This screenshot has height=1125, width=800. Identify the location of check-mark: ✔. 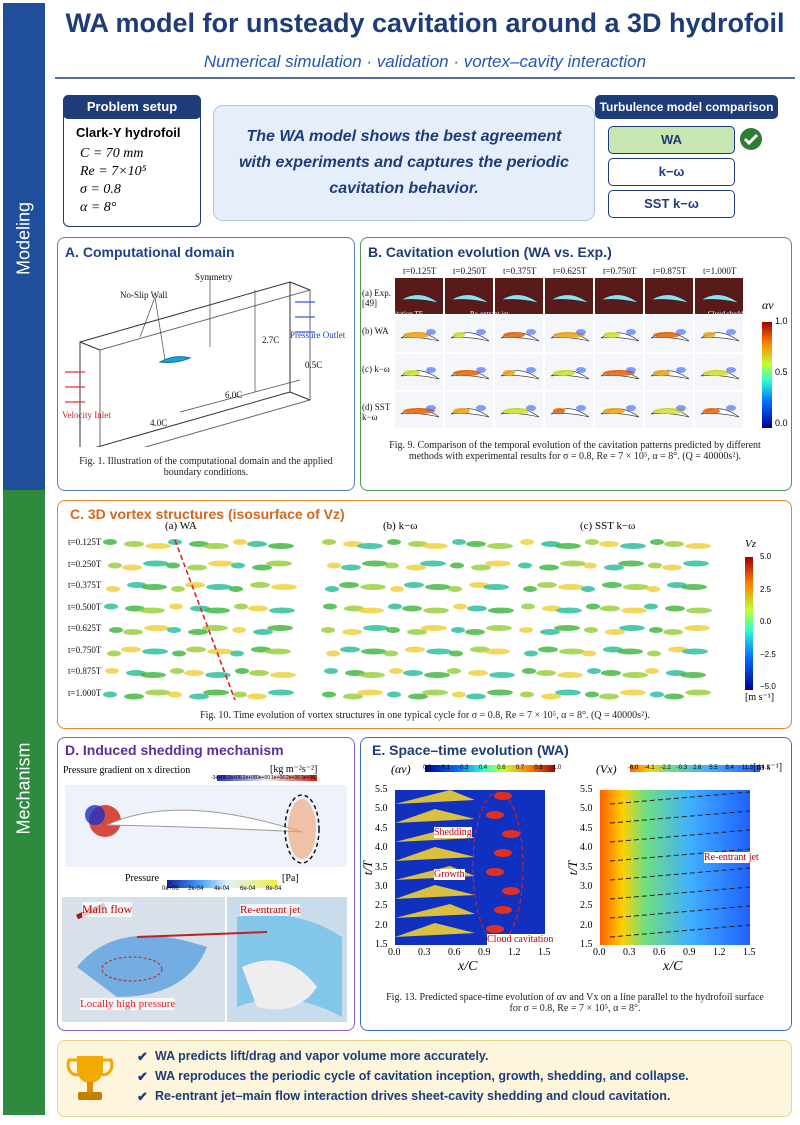
(142, 1056).